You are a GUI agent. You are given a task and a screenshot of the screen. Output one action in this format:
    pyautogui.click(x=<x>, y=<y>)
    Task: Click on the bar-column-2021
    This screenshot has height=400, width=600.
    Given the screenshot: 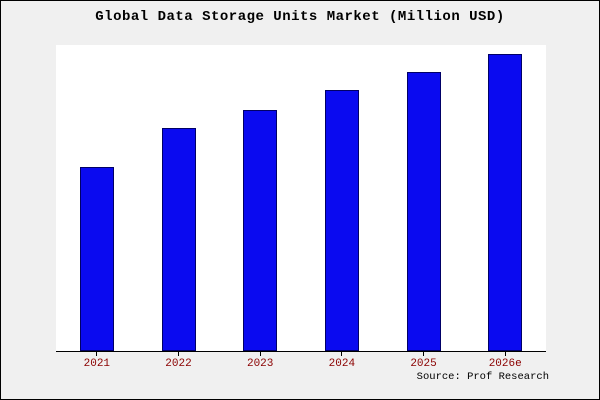 What is the action you would take?
    pyautogui.click(x=97, y=198)
    